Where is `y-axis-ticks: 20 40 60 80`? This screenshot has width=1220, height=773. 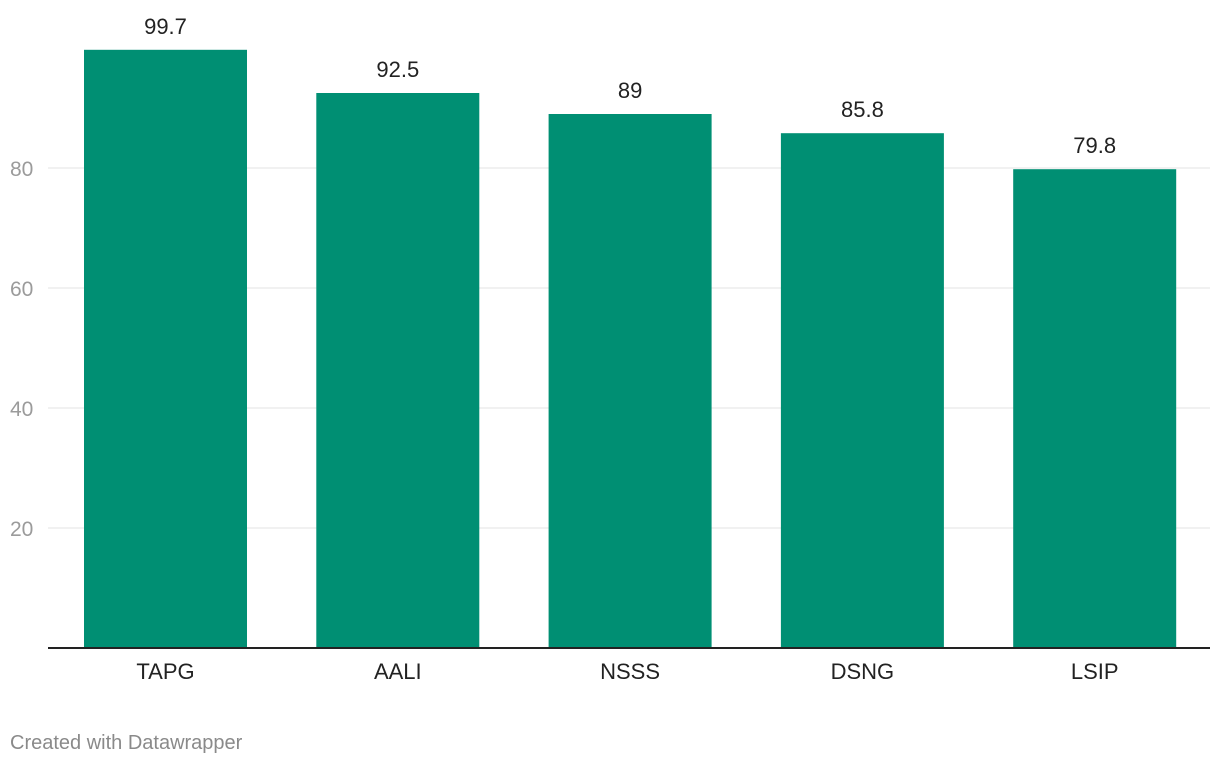 y-axis-ticks: 20 40 60 80 is located at coordinates (21, 349).